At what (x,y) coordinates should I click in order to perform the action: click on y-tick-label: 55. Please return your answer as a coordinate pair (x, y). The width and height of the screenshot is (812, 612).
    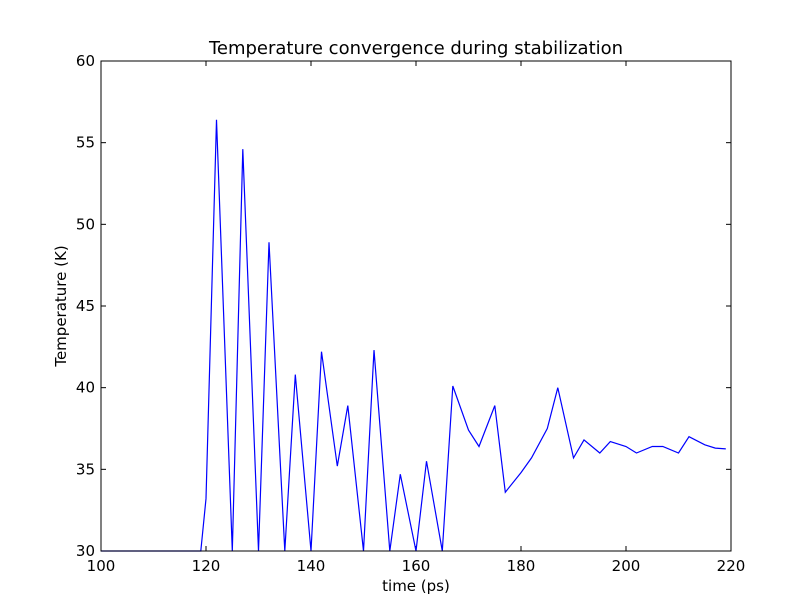
    Looking at the image, I should click on (85, 143).